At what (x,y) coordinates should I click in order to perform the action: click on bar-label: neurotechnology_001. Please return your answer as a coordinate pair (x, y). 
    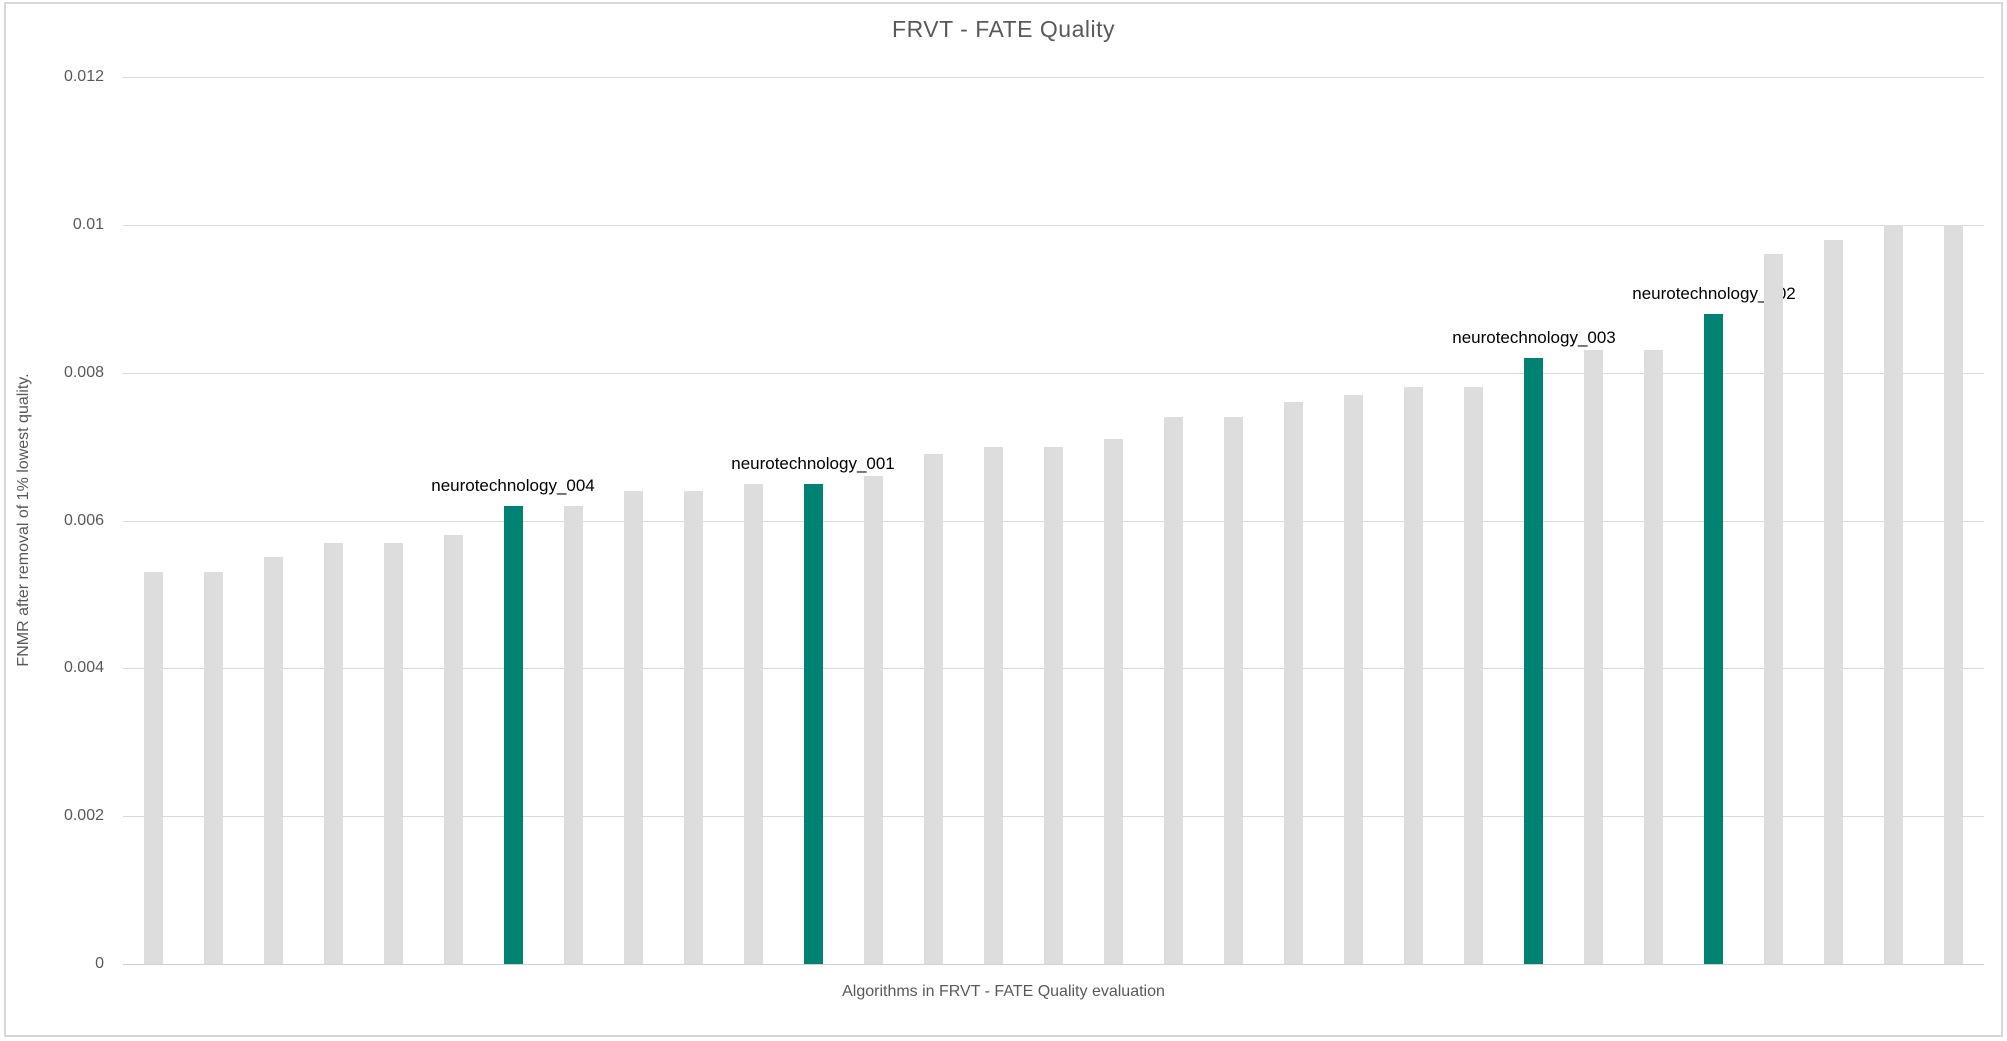
    Looking at the image, I should click on (813, 463).